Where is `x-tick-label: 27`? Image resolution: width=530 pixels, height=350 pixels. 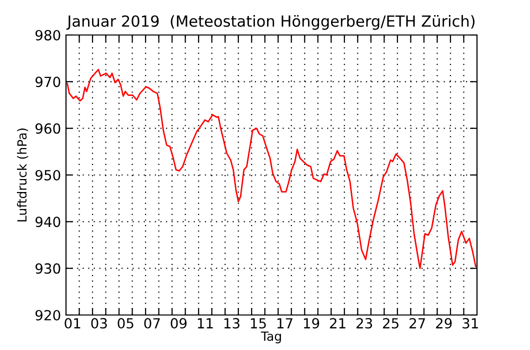 x-tick-label: 27 is located at coordinates (417, 323).